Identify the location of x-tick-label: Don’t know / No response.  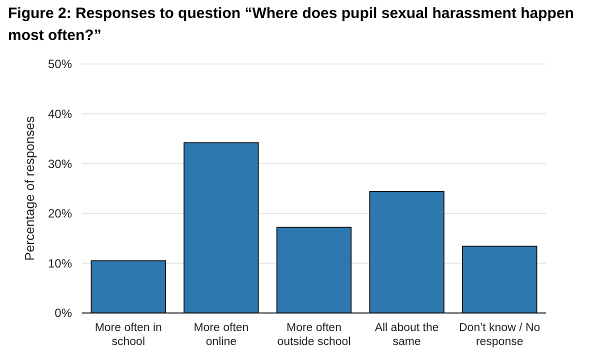
(499, 335).